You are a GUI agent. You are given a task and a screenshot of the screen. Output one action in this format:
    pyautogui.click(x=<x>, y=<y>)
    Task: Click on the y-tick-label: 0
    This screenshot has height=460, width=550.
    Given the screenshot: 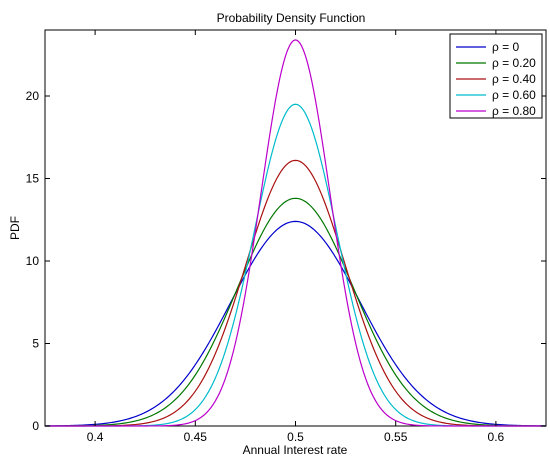 What is the action you would take?
    pyautogui.click(x=35, y=426)
    